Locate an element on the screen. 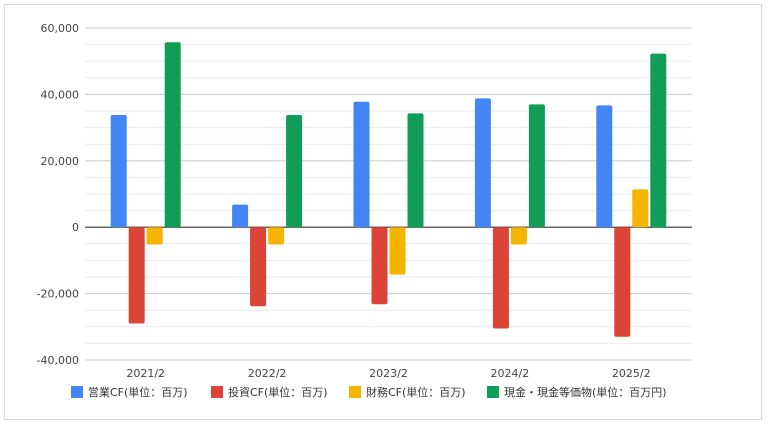  x-tick-label: 2023/2 is located at coordinates (388, 373).